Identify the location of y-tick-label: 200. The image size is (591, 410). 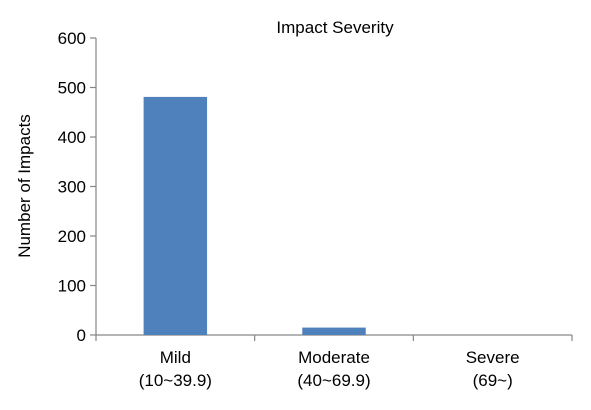
(72, 236).